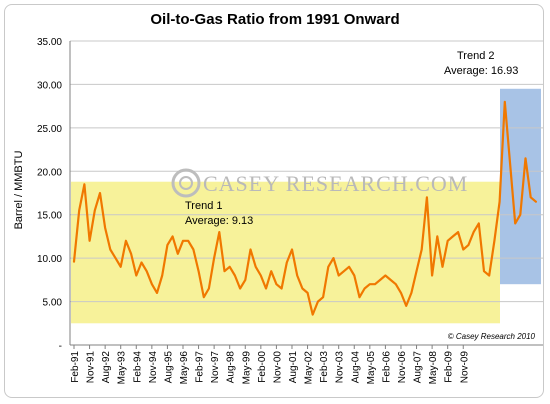 The height and width of the screenshot is (404, 550). I want to click on x-tick-label: Aug-07, so click(418, 367).